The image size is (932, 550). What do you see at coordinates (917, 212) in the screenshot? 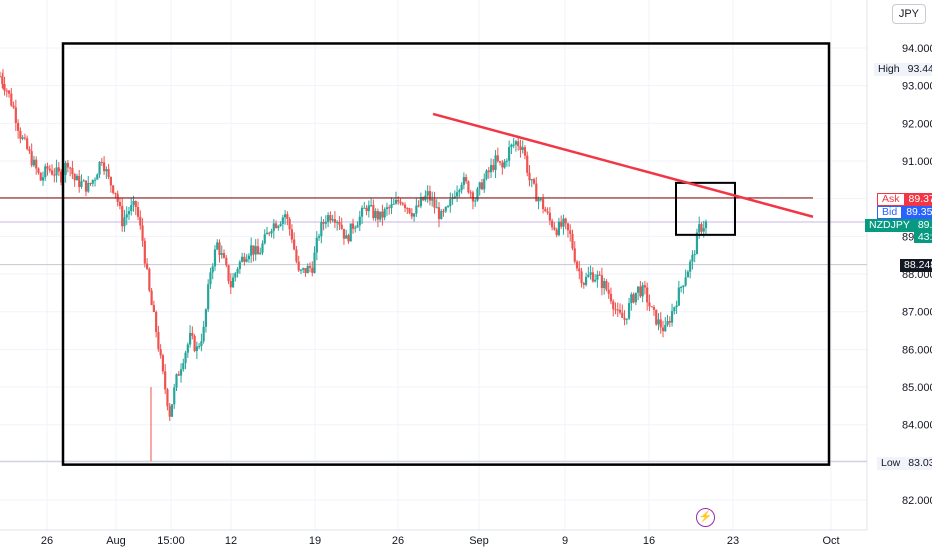
I see `bid-value: 89.358` at bounding box center [917, 212].